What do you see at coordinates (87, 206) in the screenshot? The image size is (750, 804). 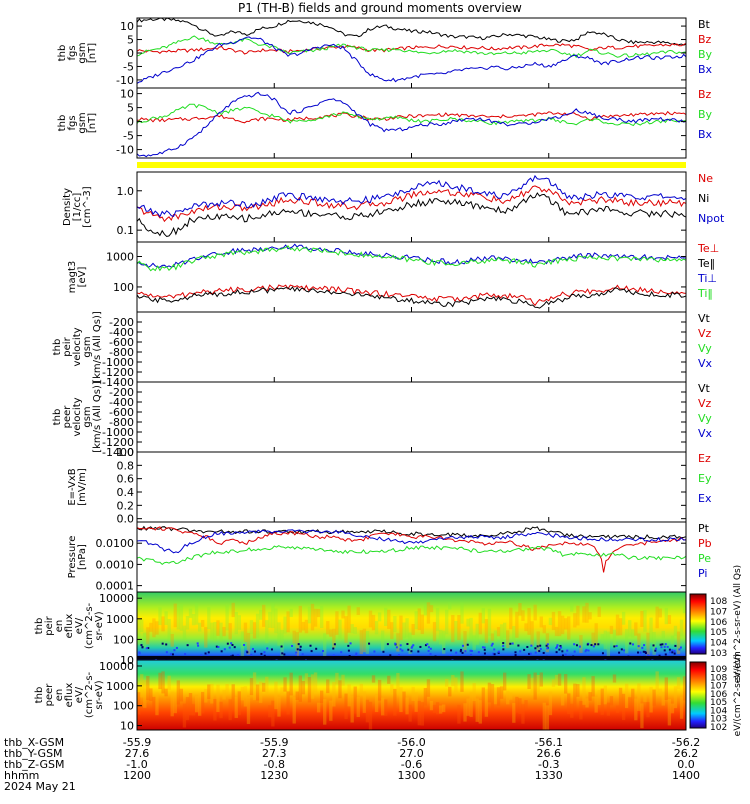 I see `y-axis-label: [cm^-3]` at bounding box center [87, 206].